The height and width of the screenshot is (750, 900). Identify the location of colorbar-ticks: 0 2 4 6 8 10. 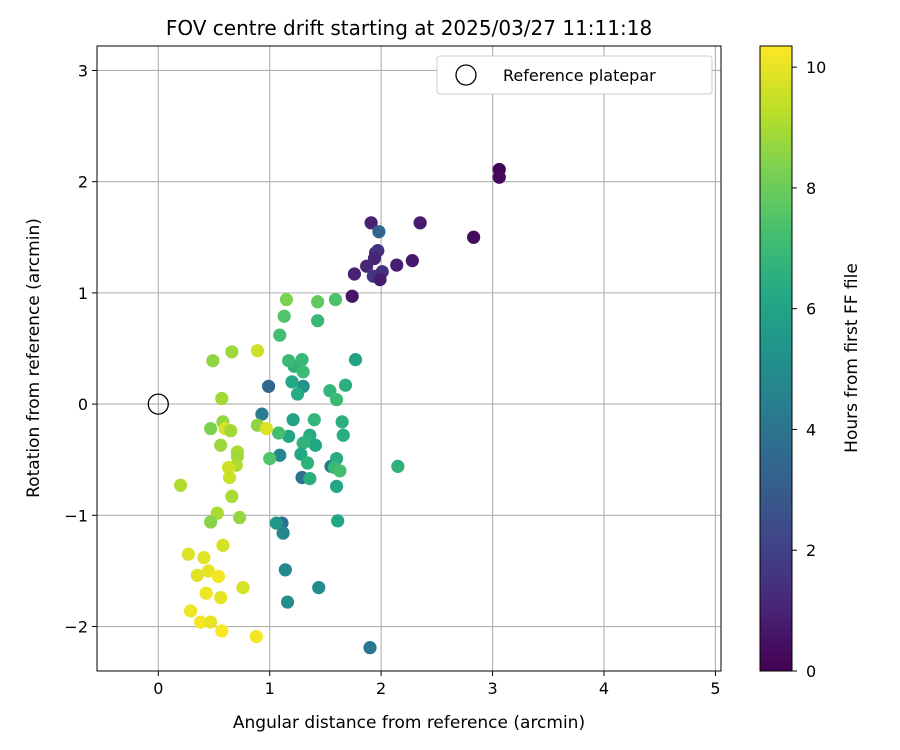
(809, 369).